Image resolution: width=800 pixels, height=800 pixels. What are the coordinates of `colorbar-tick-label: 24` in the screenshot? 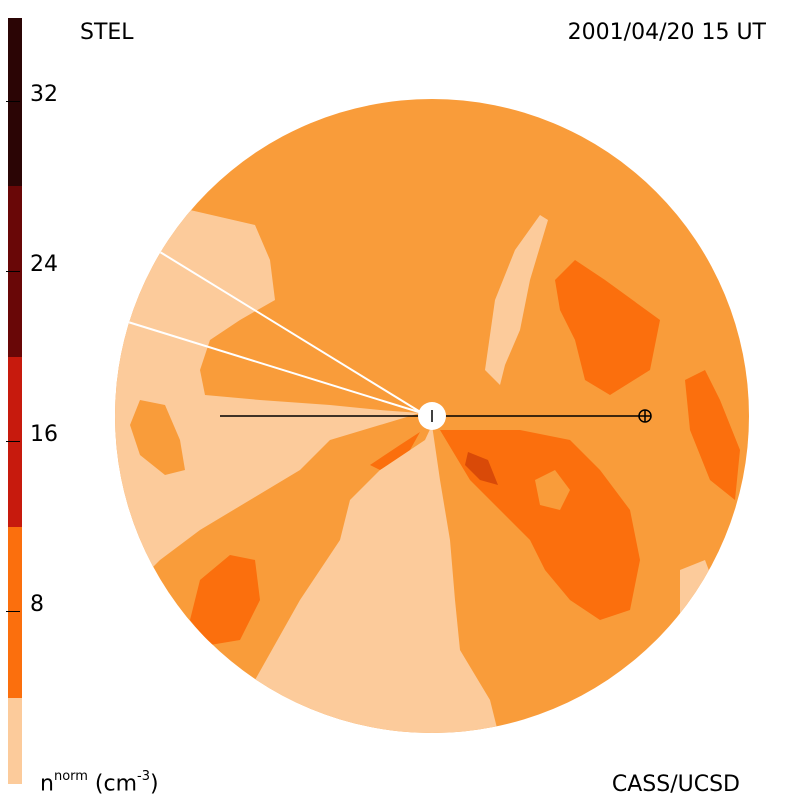 It's located at (44, 264).